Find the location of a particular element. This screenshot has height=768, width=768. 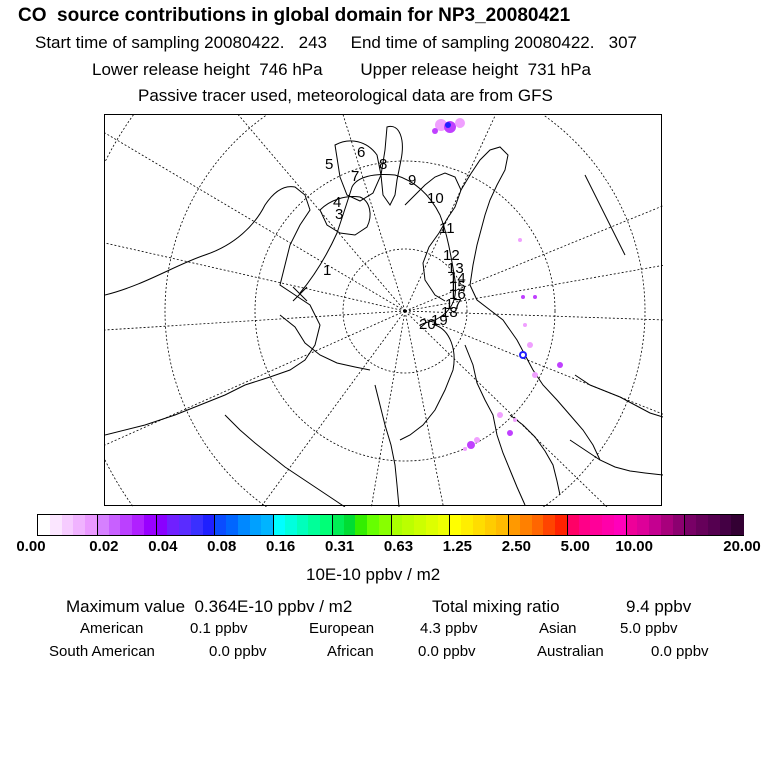

trajectory-label: 10 is located at coordinates (435, 198).